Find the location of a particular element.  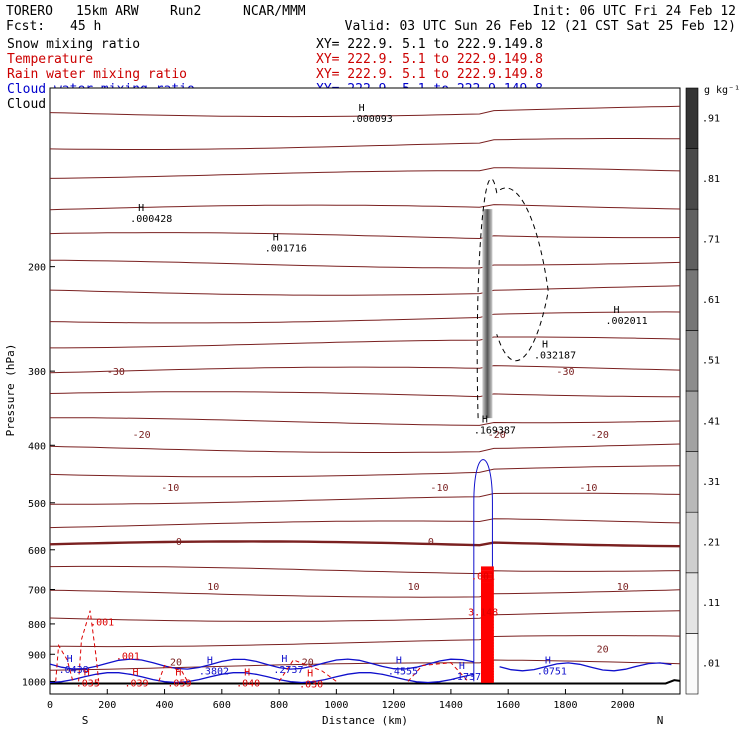

header-run: Run2 is located at coordinates (185, 11).